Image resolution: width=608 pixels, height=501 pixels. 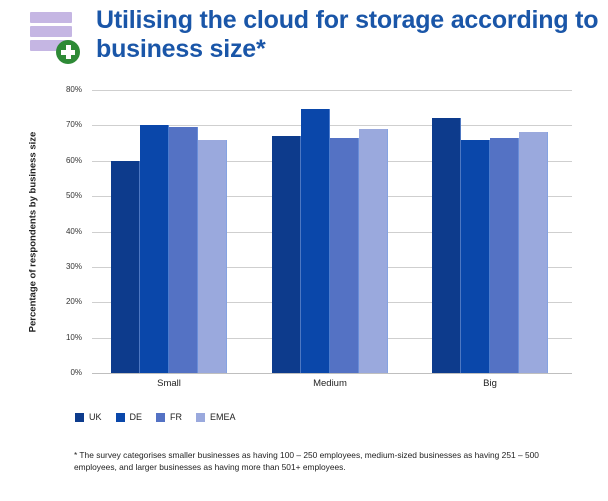 I want to click on bar-emea-medium, so click(x=373, y=250).